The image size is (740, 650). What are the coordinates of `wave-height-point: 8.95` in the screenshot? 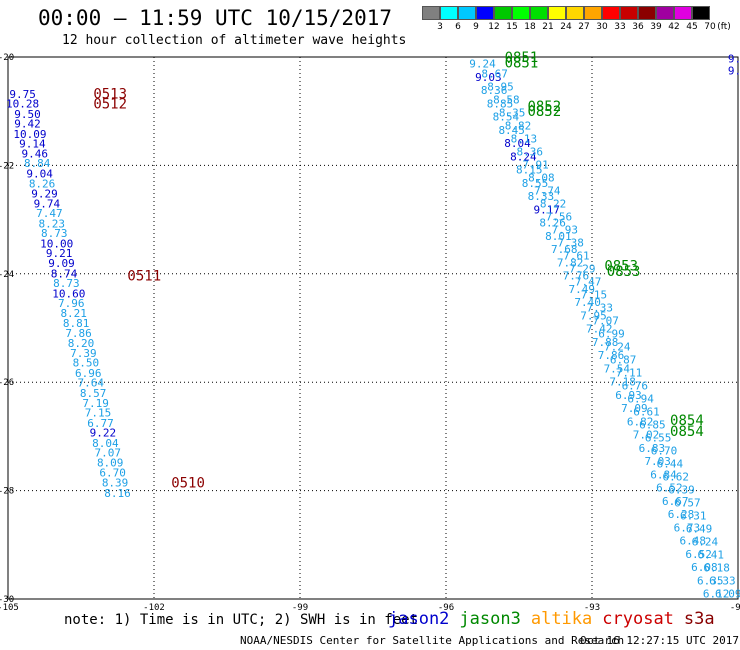 It's located at (500, 86).